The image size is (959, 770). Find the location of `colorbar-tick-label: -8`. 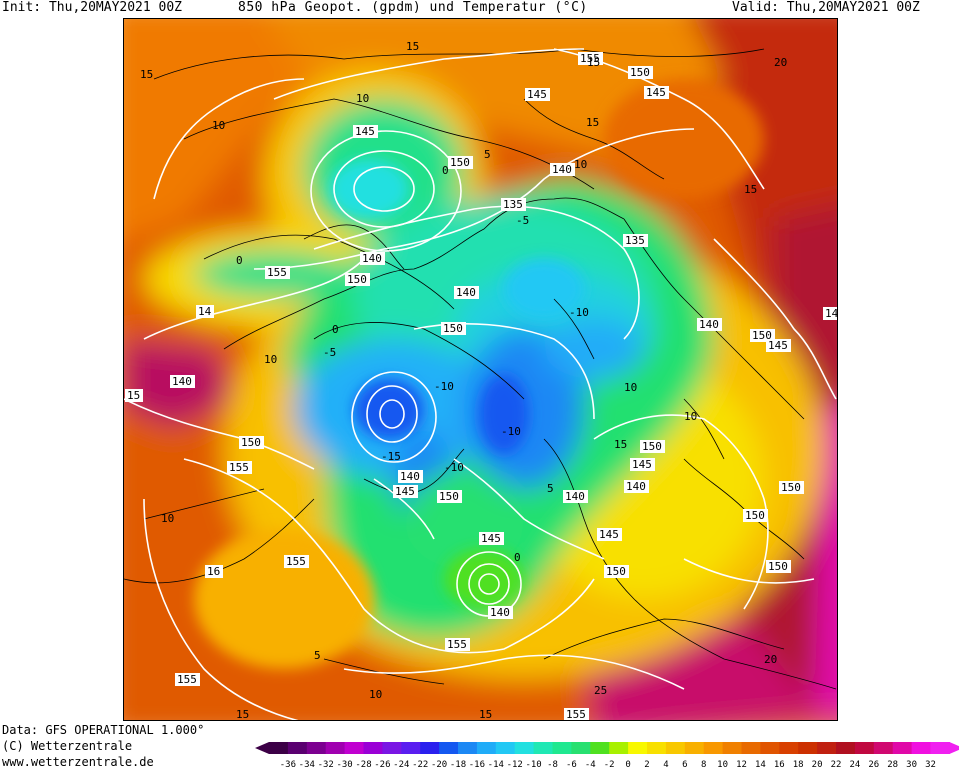

colorbar-tick-label: -8 is located at coordinates (552, 765).